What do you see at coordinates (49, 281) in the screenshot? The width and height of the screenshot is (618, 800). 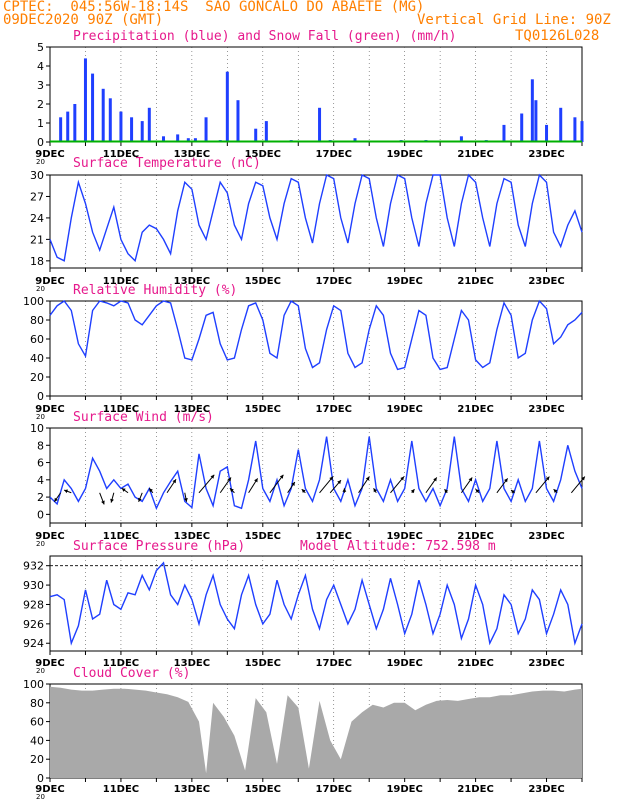 I see `temp-xtick-label: 9DEC` at bounding box center [49, 281].